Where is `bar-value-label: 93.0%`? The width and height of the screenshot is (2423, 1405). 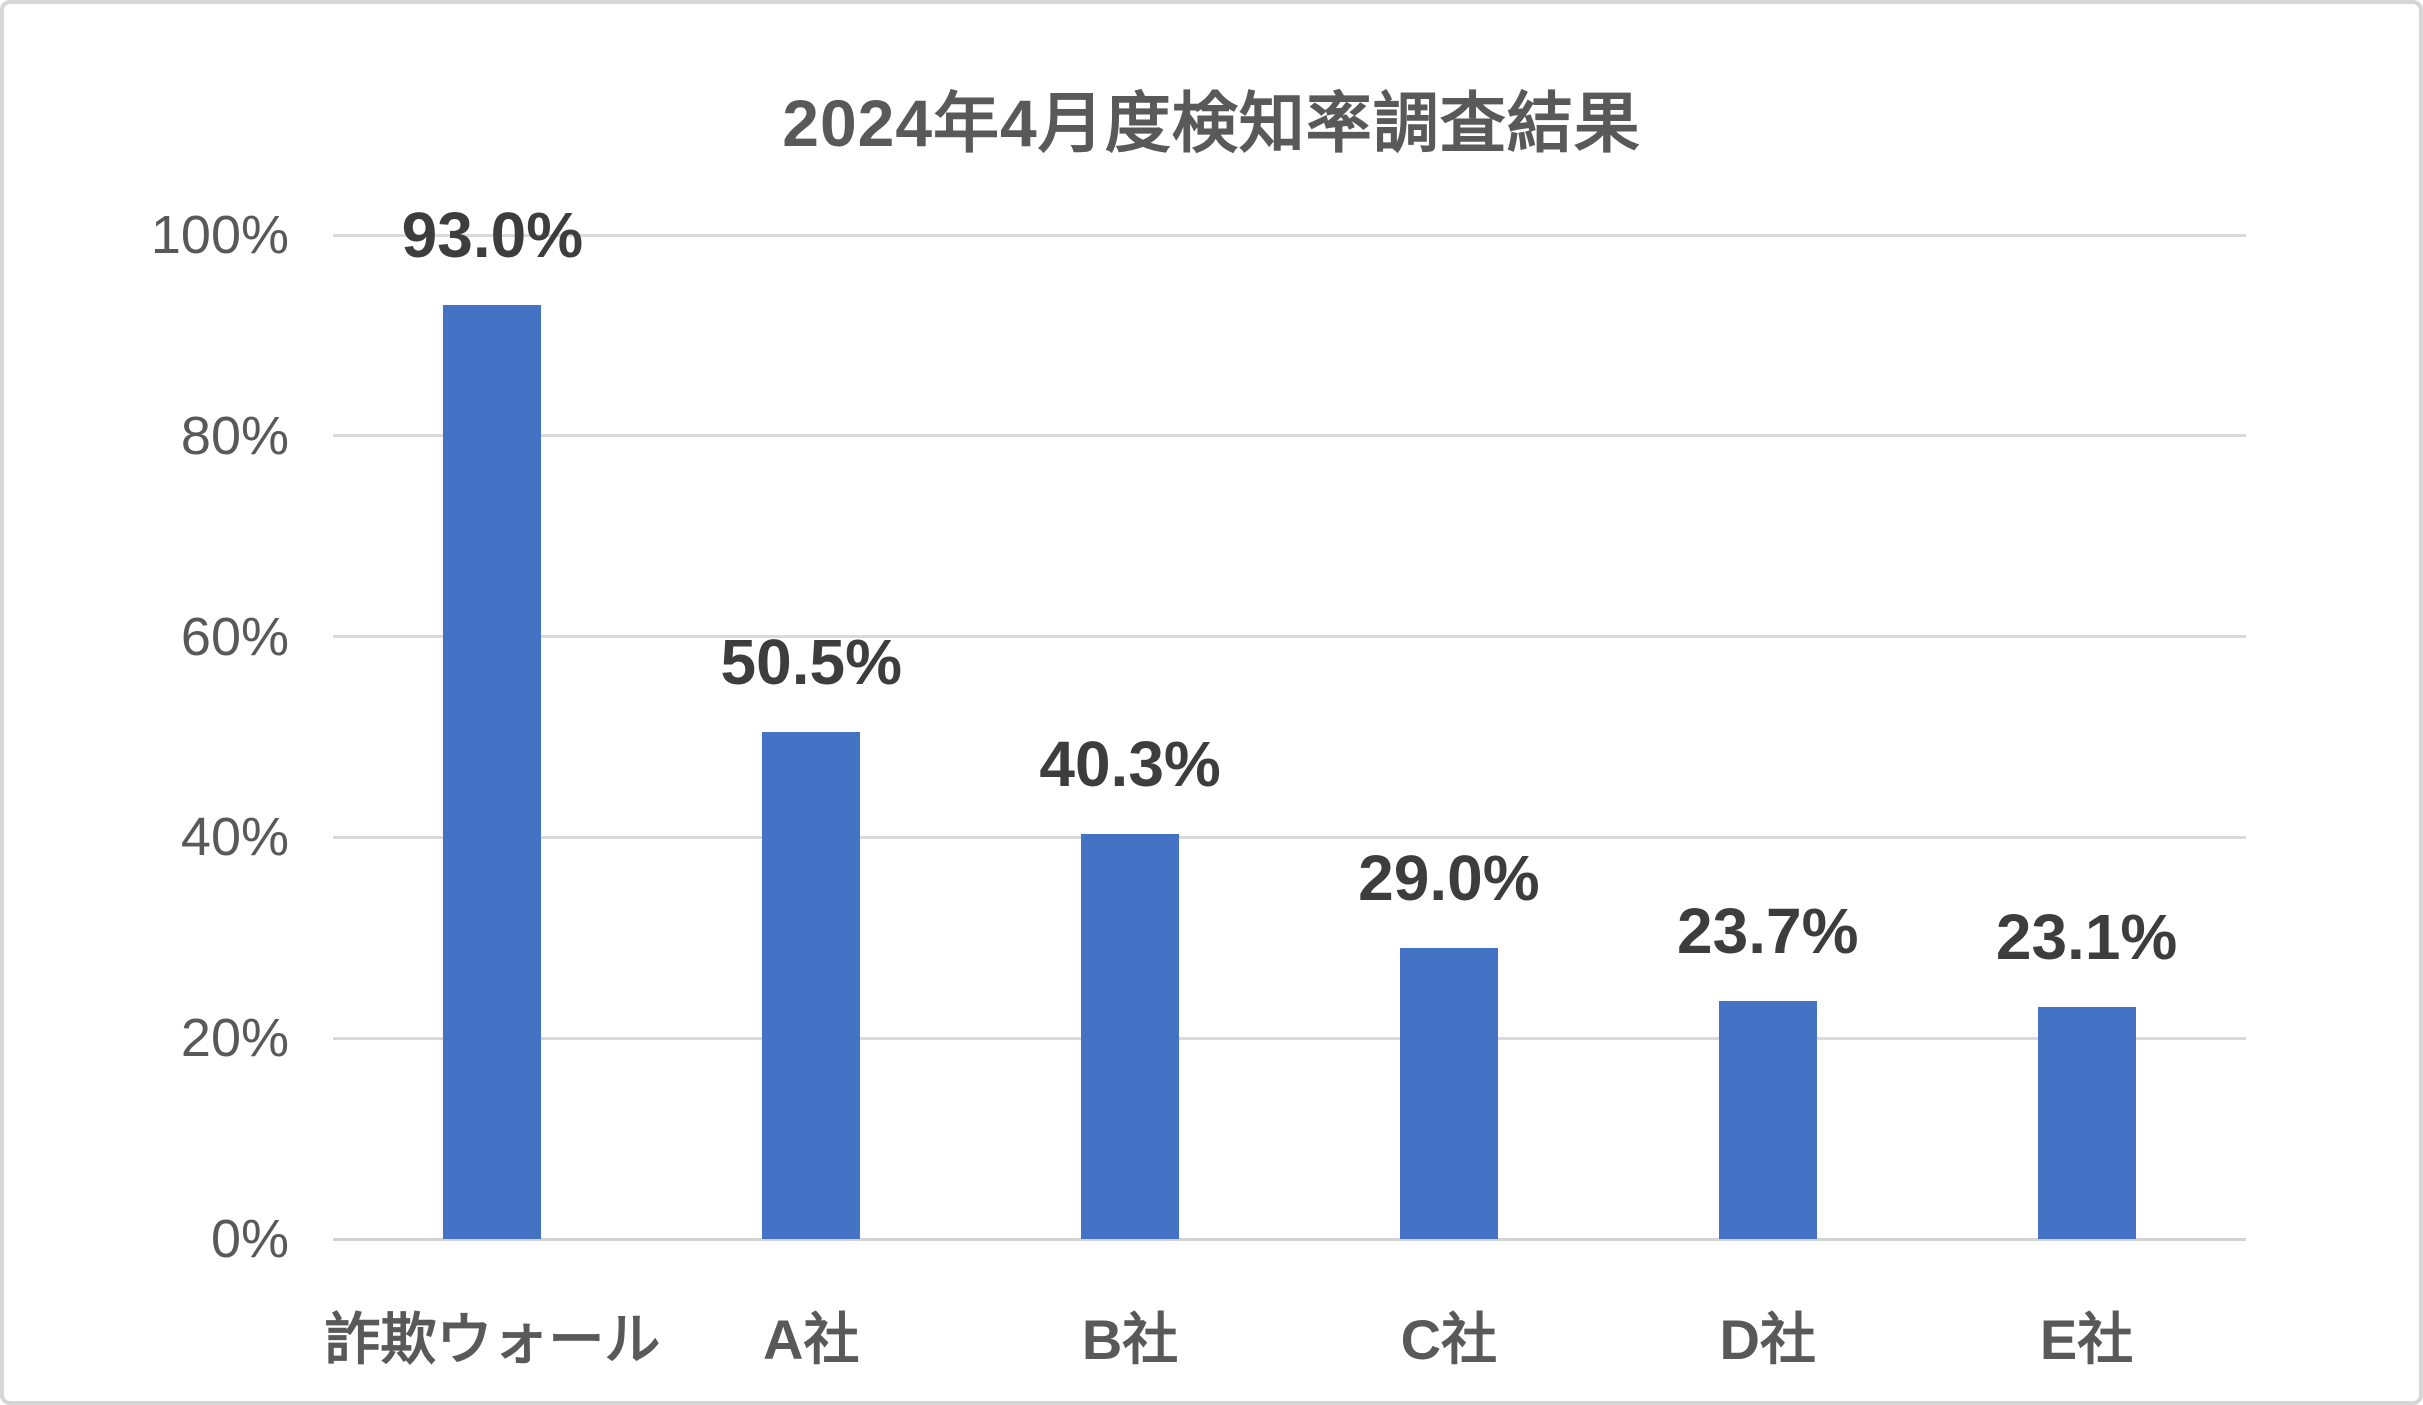
bar-value-label: 93.0% is located at coordinates (492, 235).